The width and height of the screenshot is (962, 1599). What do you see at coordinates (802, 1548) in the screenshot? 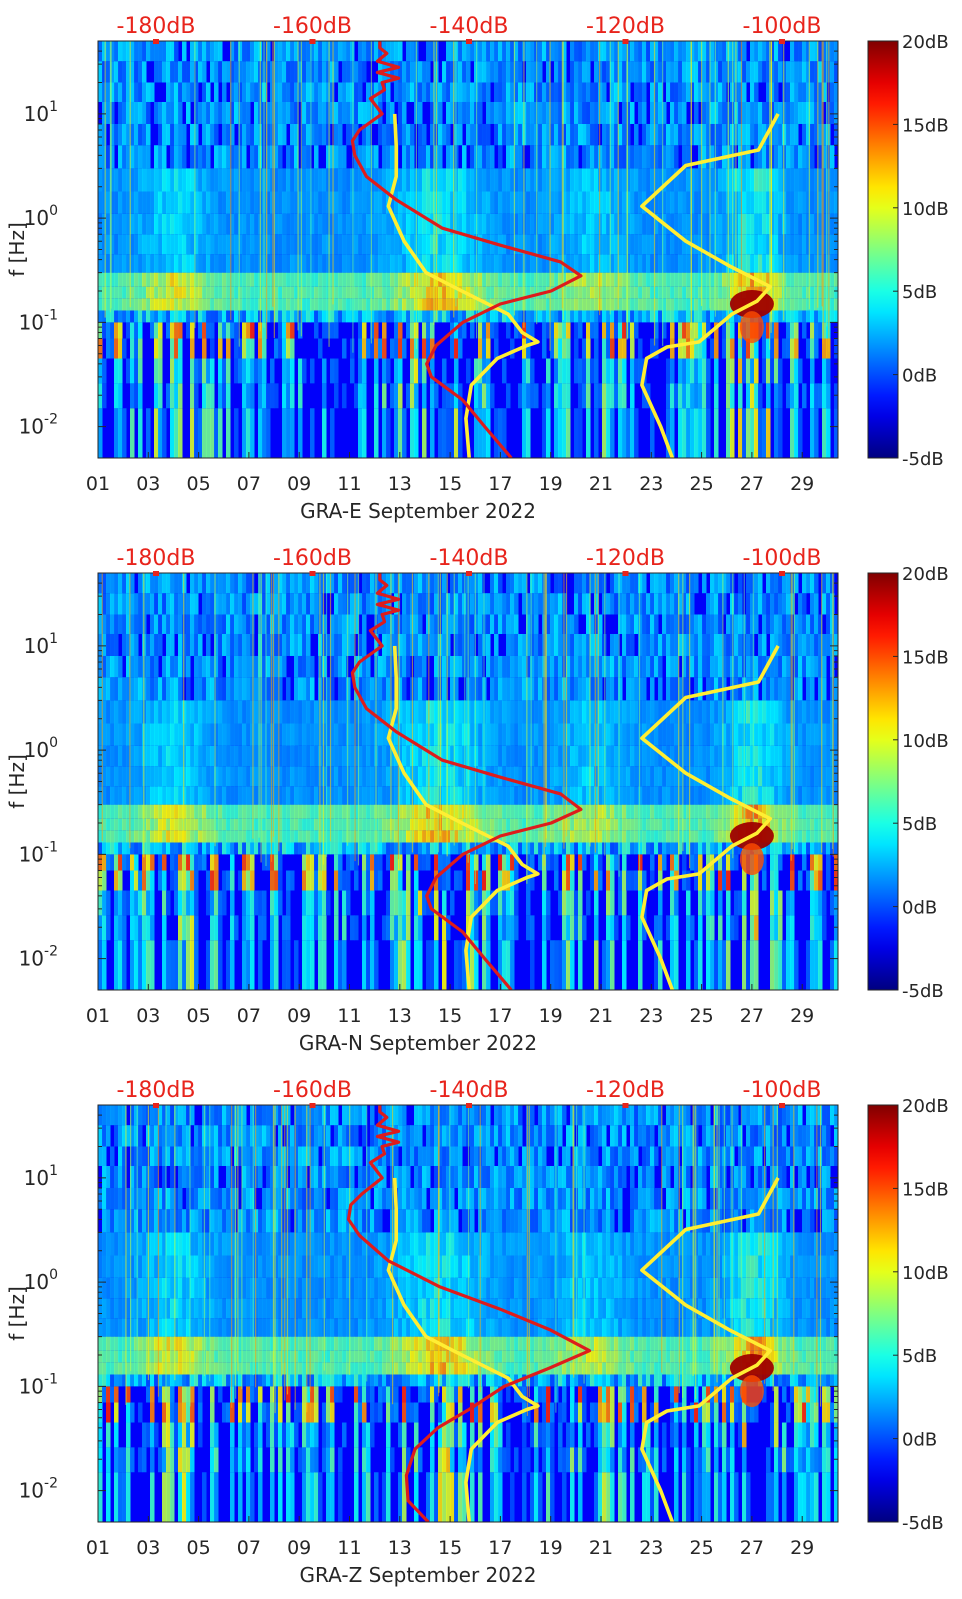
I see `x-tick-label: 29` at bounding box center [802, 1548].